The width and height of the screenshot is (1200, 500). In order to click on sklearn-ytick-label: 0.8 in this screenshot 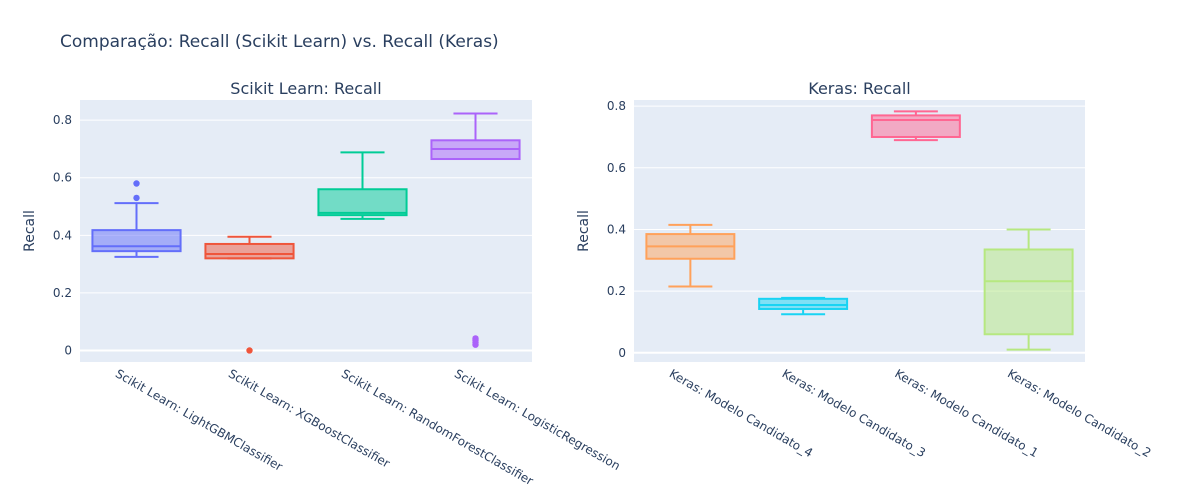, I will do `click(62, 120)`.